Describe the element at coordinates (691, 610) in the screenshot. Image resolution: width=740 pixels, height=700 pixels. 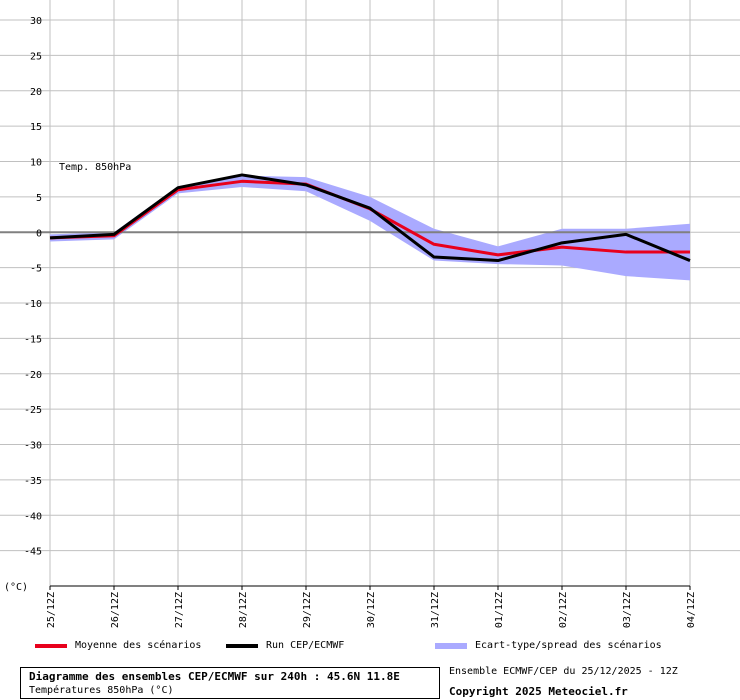
I see `x-tick-label: 04/12Z` at that location.